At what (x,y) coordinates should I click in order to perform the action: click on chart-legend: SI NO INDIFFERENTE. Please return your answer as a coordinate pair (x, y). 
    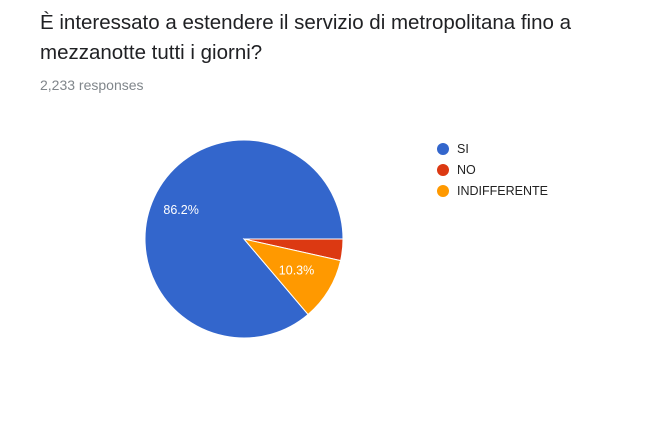
    Looking at the image, I should click on (492, 169).